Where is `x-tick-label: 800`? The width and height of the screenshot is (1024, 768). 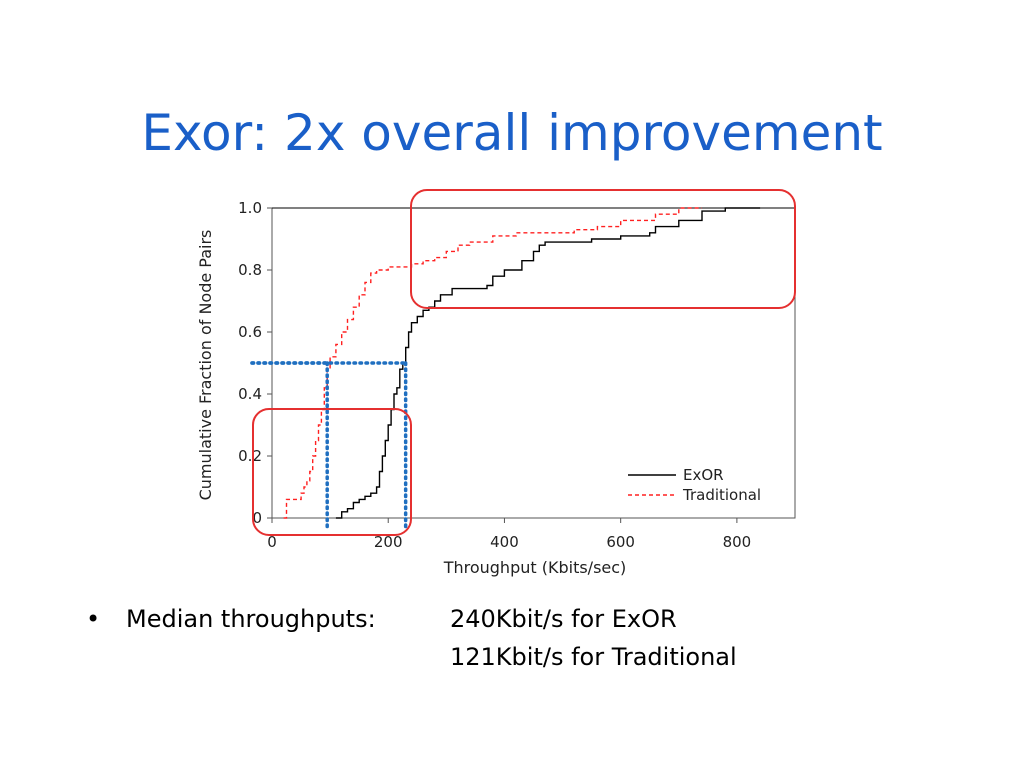 x-tick-label: 800 is located at coordinates (737, 542).